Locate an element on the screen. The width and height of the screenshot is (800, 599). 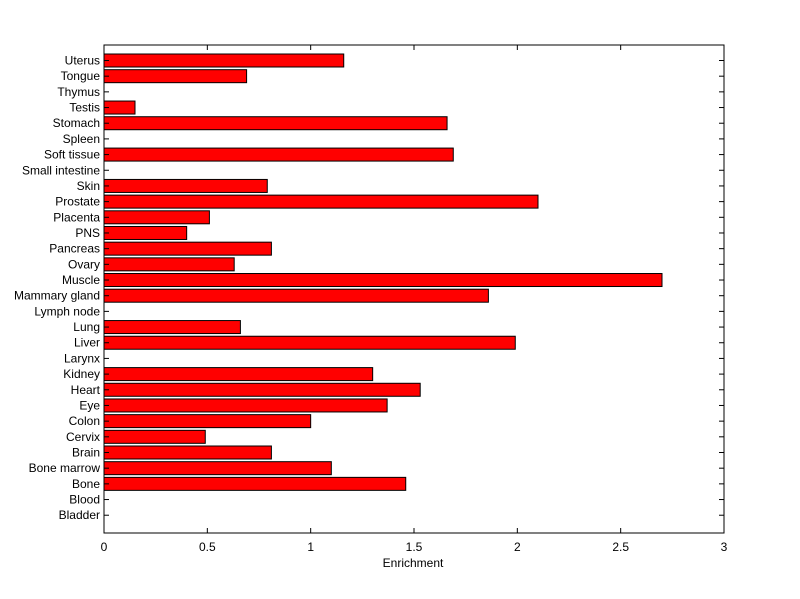
y-tick-label-mammary-gland: Mammary gland is located at coordinates (57, 296).